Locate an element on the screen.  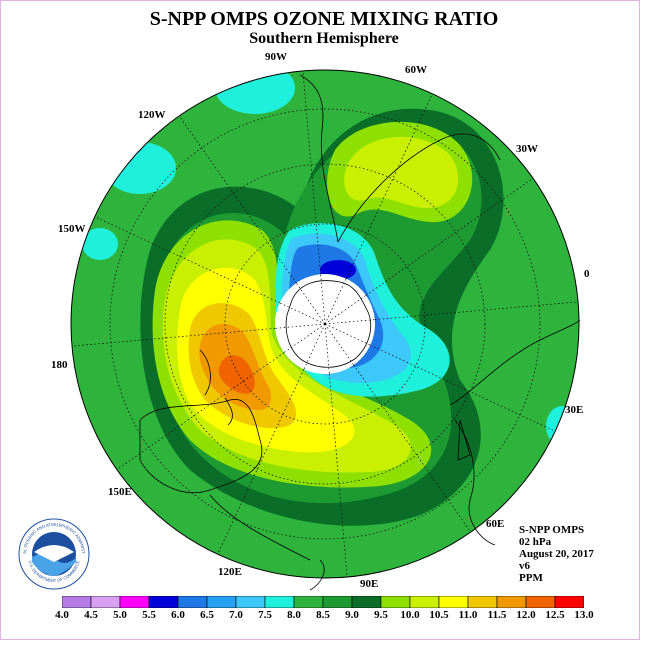
info-instrument: S-NPP OMPS is located at coordinates (552, 530).